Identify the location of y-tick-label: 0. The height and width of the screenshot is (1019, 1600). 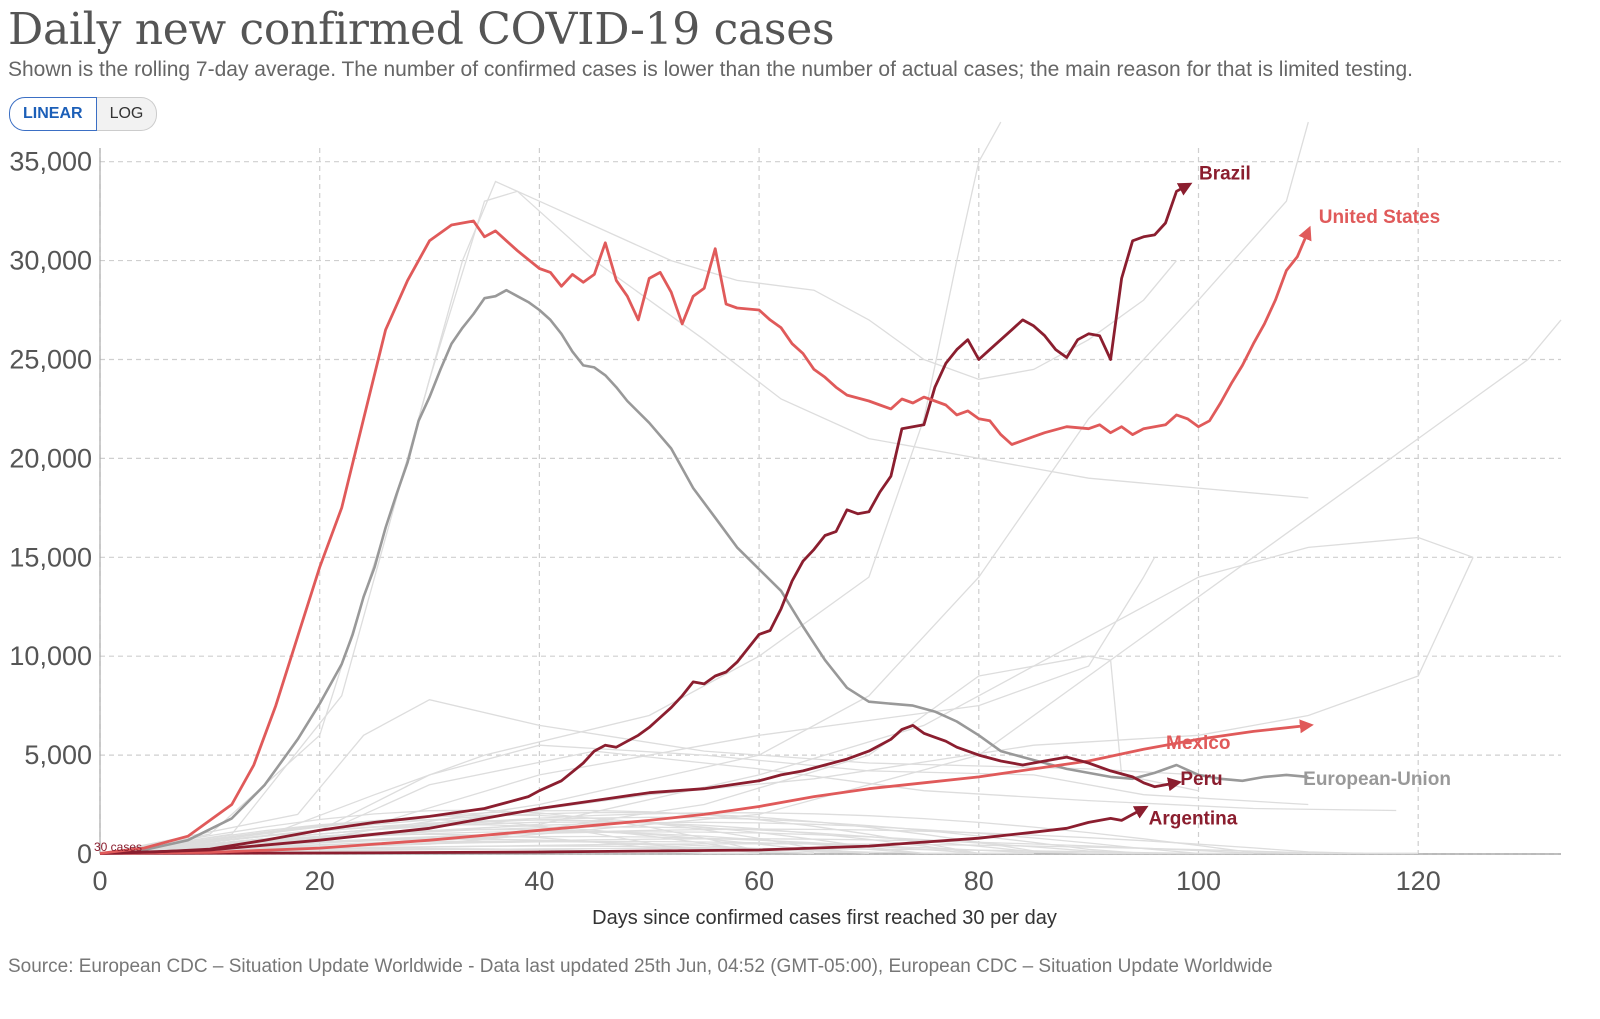
(84, 854).